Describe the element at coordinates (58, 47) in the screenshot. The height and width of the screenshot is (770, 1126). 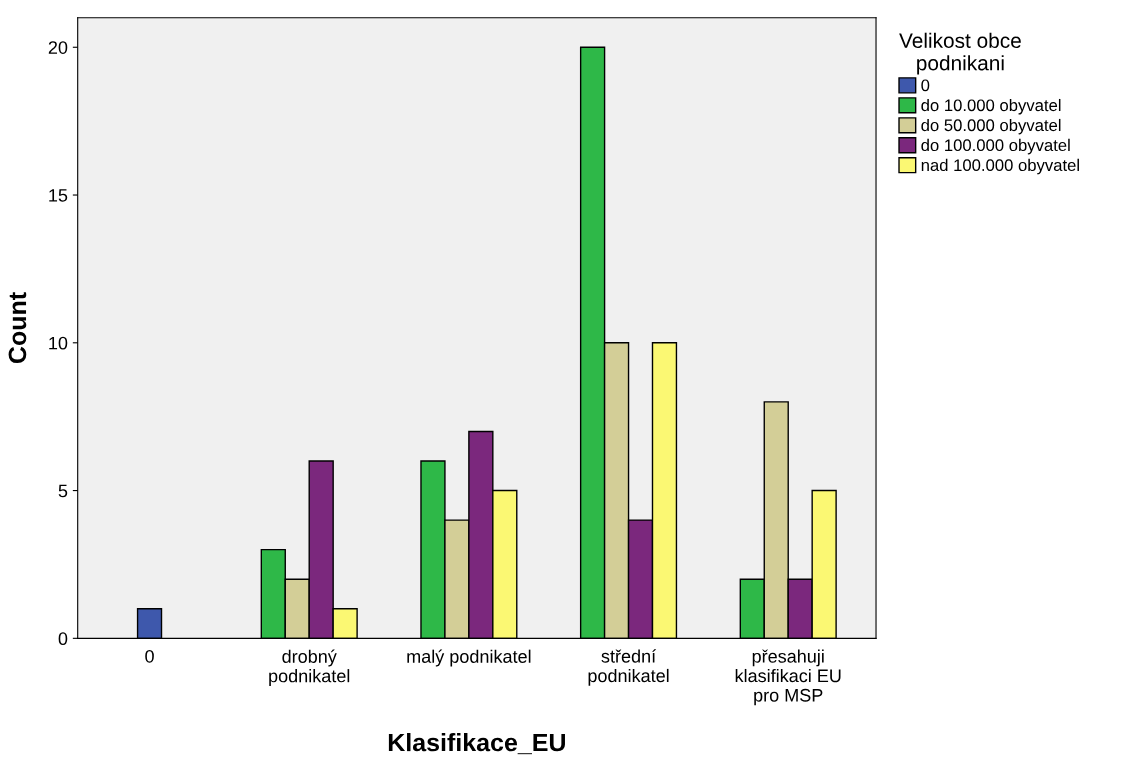
I see `y-tick-label: 20` at that location.